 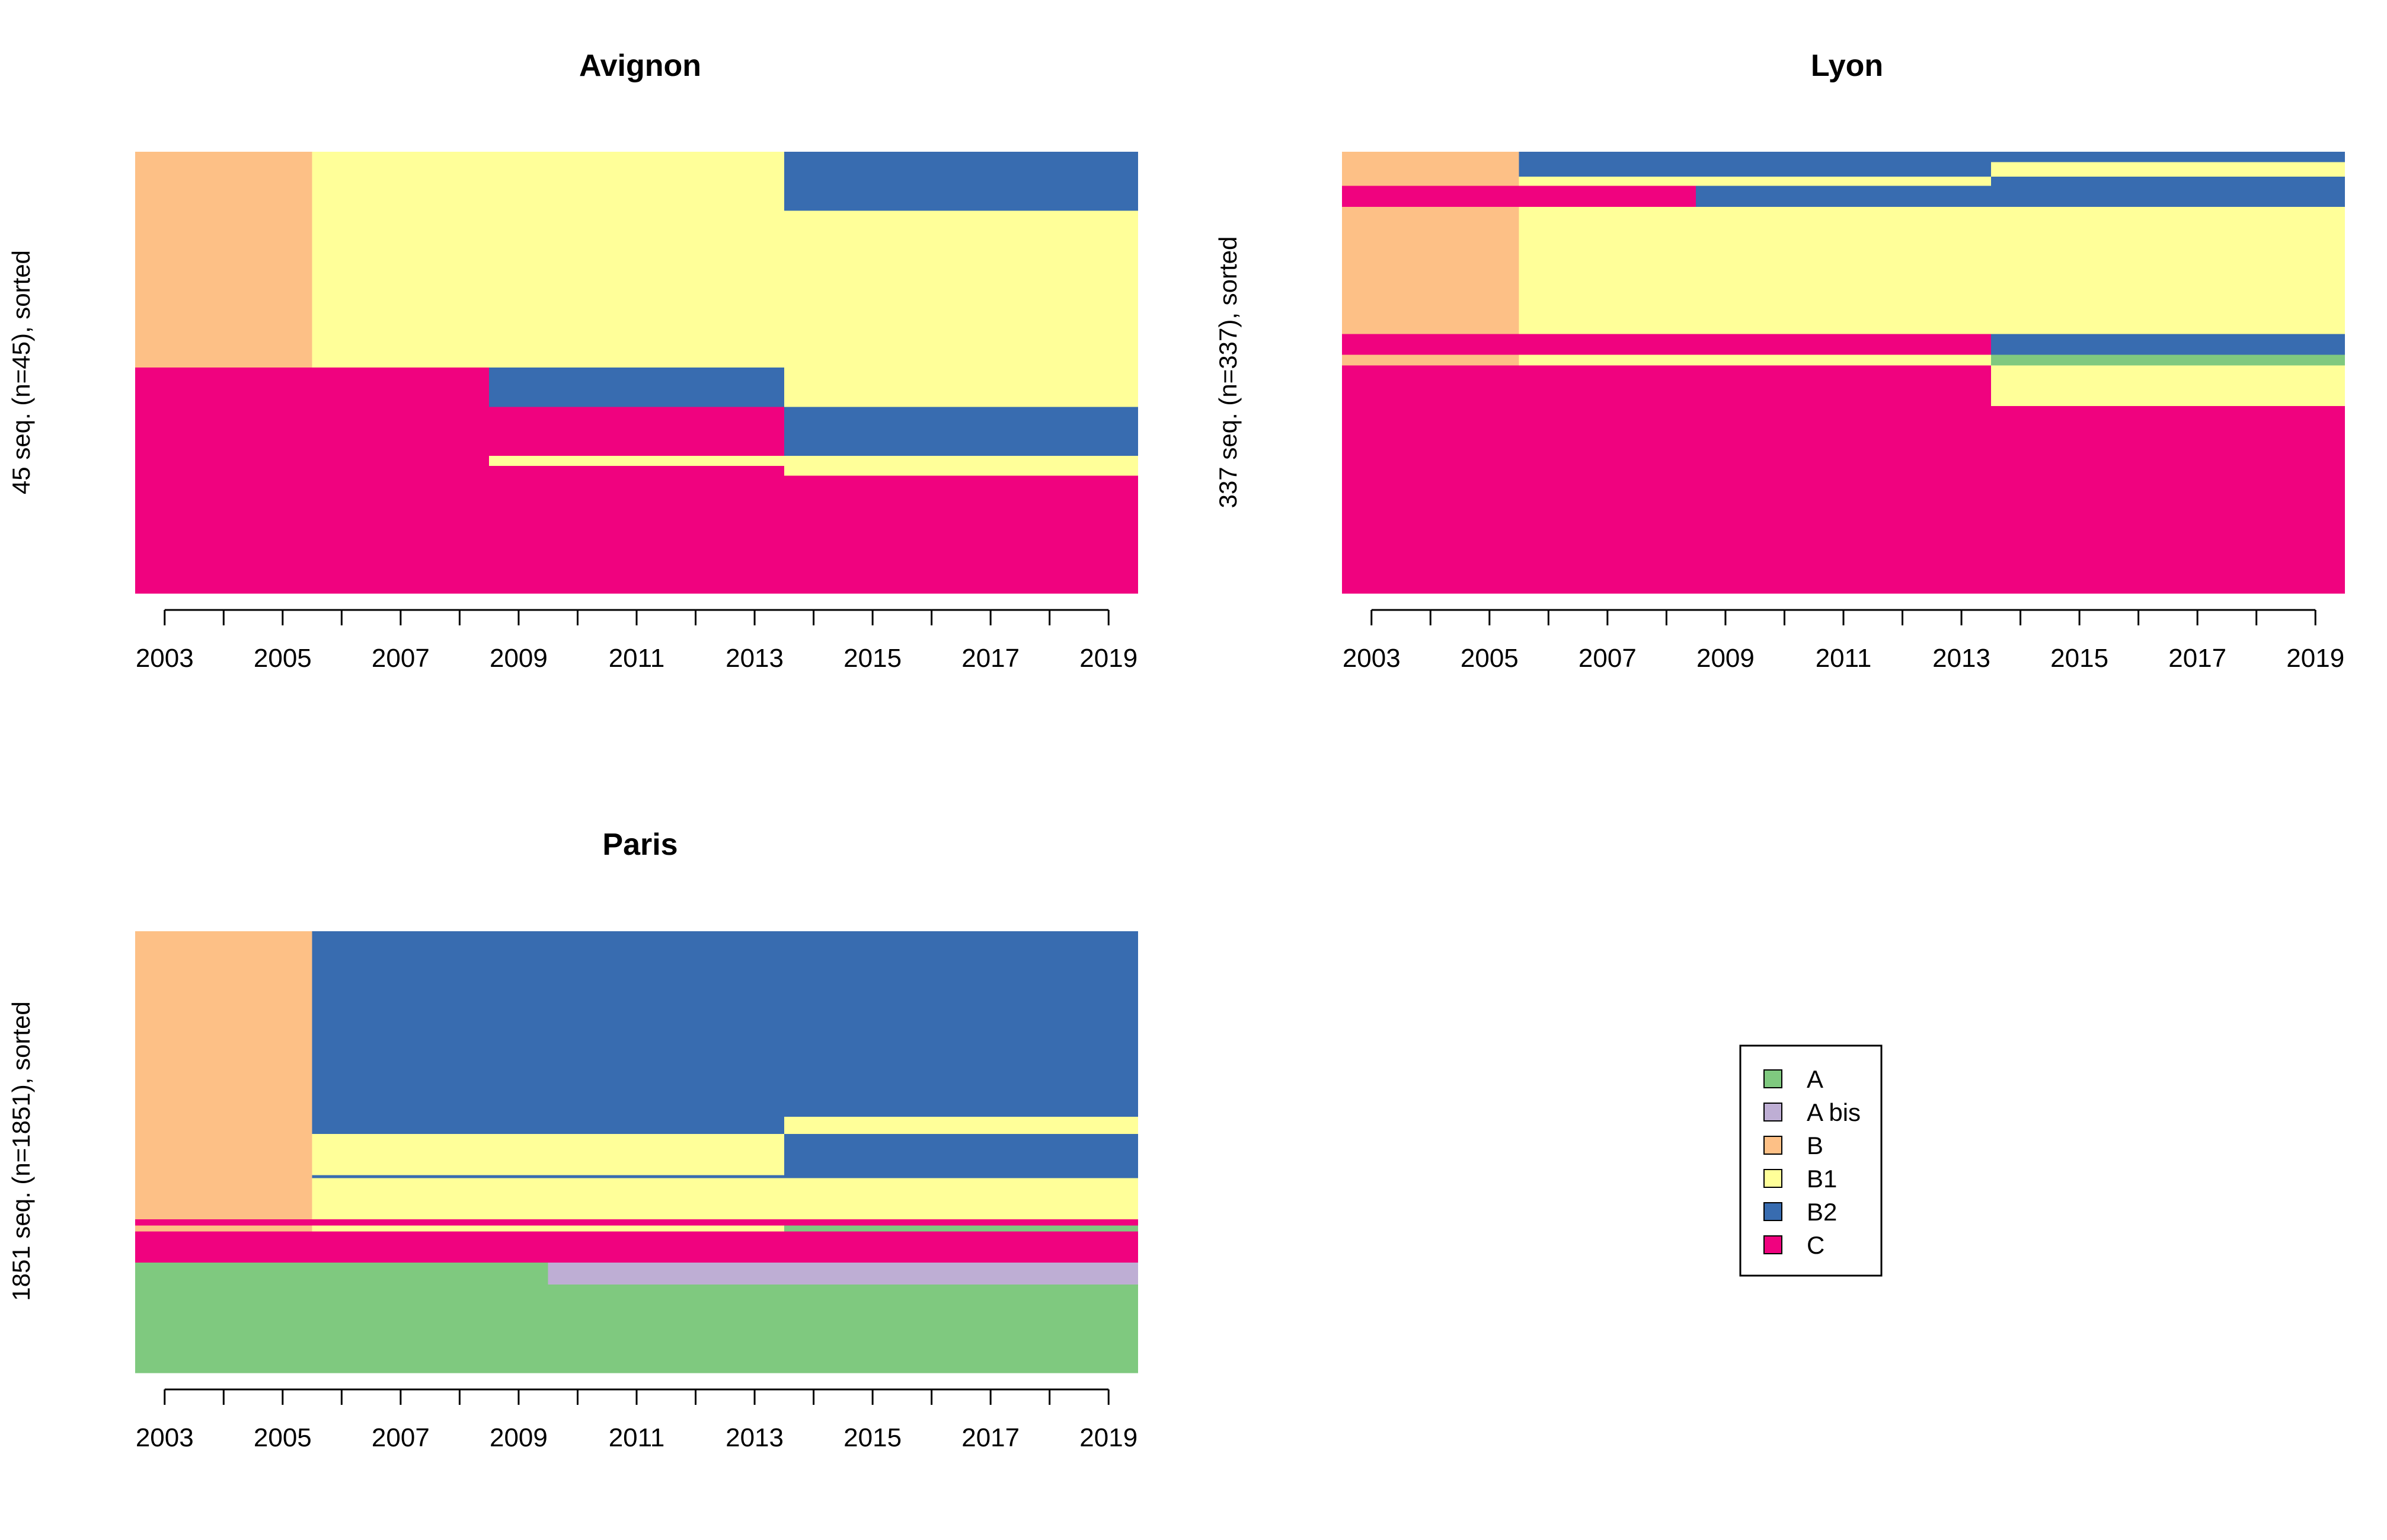 What do you see at coordinates (1822, 1179) in the screenshot?
I see `legend-label-b1: B1` at bounding box center [1822, 1179].